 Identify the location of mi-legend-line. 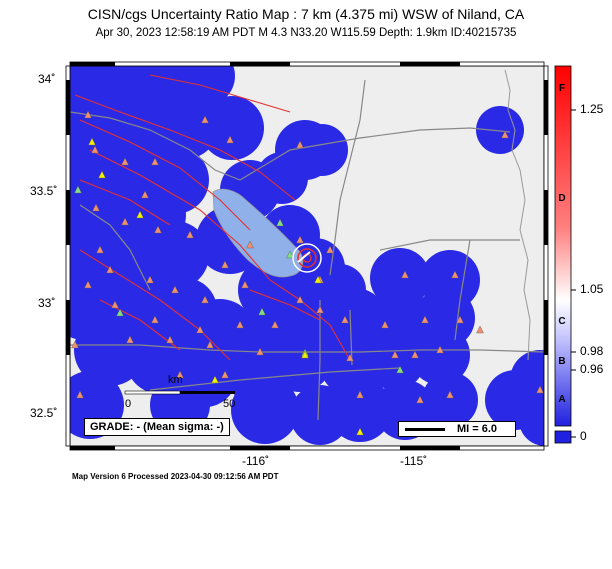
(425, 429).